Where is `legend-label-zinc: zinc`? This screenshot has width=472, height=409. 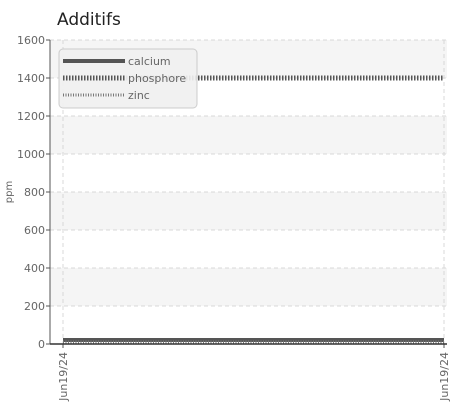 legend-label-zinc: zinc is located at coordinates (139, 95).